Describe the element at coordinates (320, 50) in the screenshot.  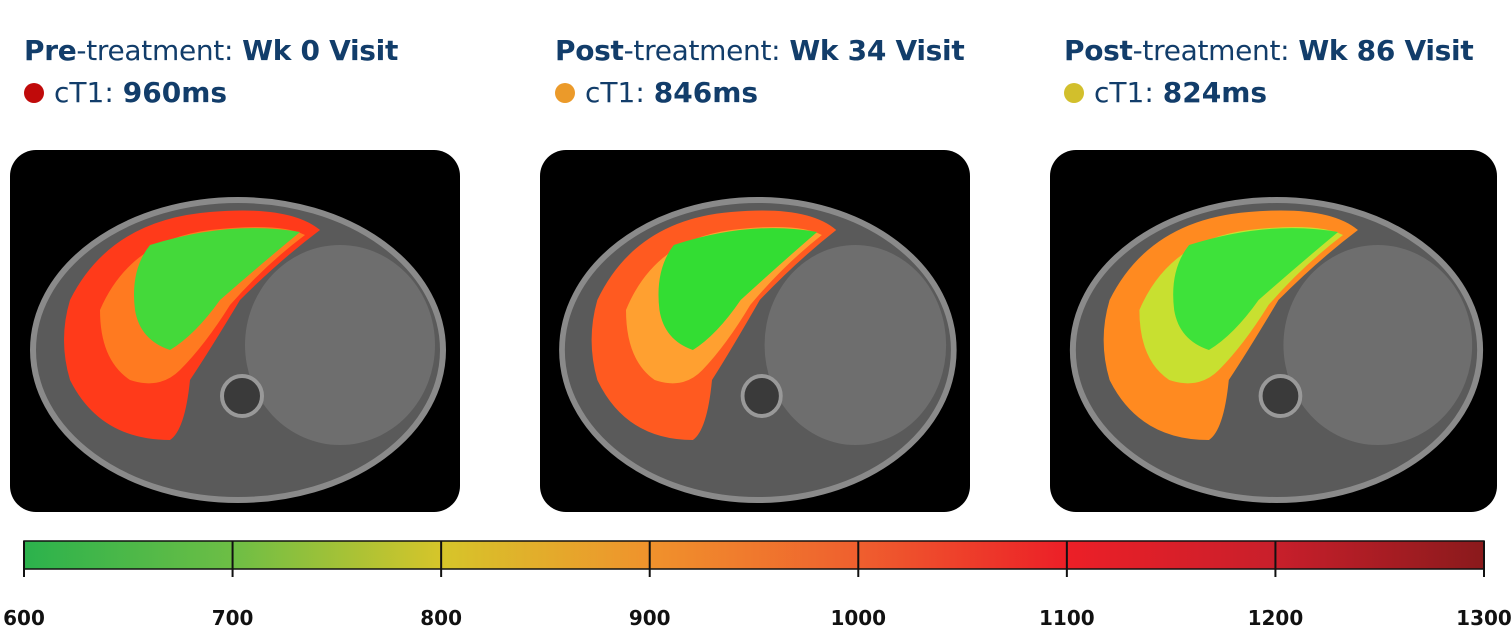
I see `visit: Wk 0 Visit` at that location.